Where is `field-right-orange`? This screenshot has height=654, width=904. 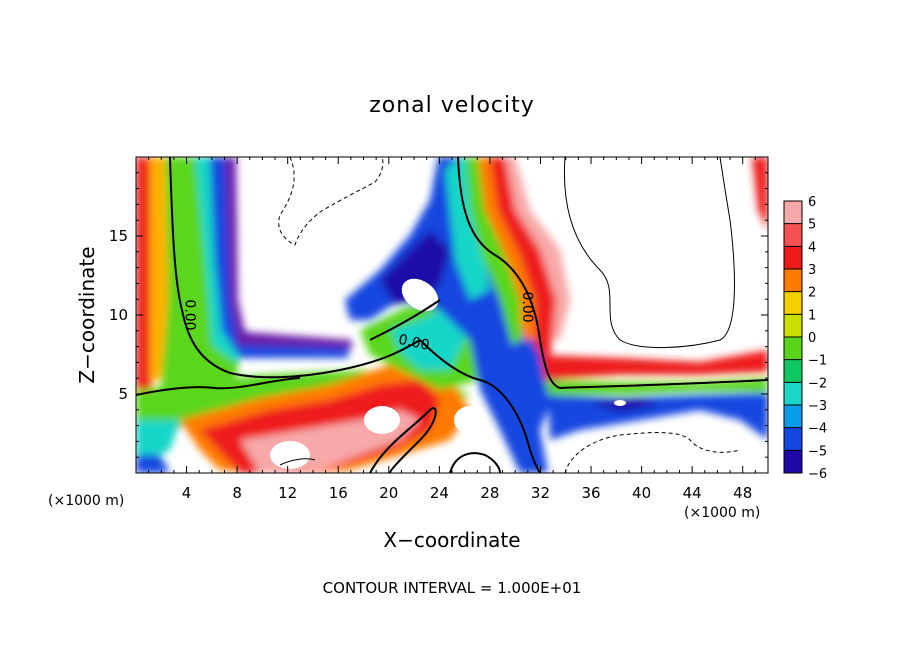
field-right-orange is located at coordinates (503, 248).